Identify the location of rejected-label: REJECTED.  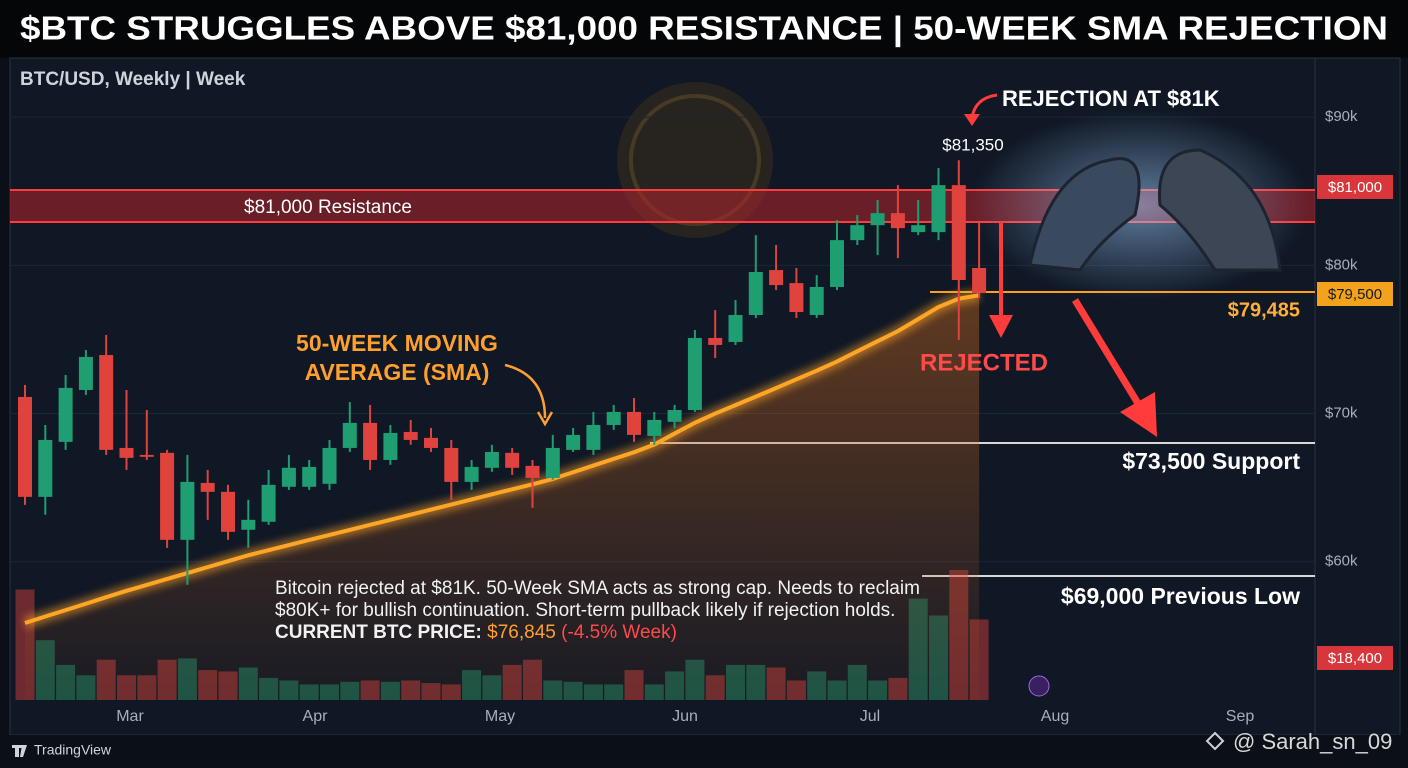
(984, 362).